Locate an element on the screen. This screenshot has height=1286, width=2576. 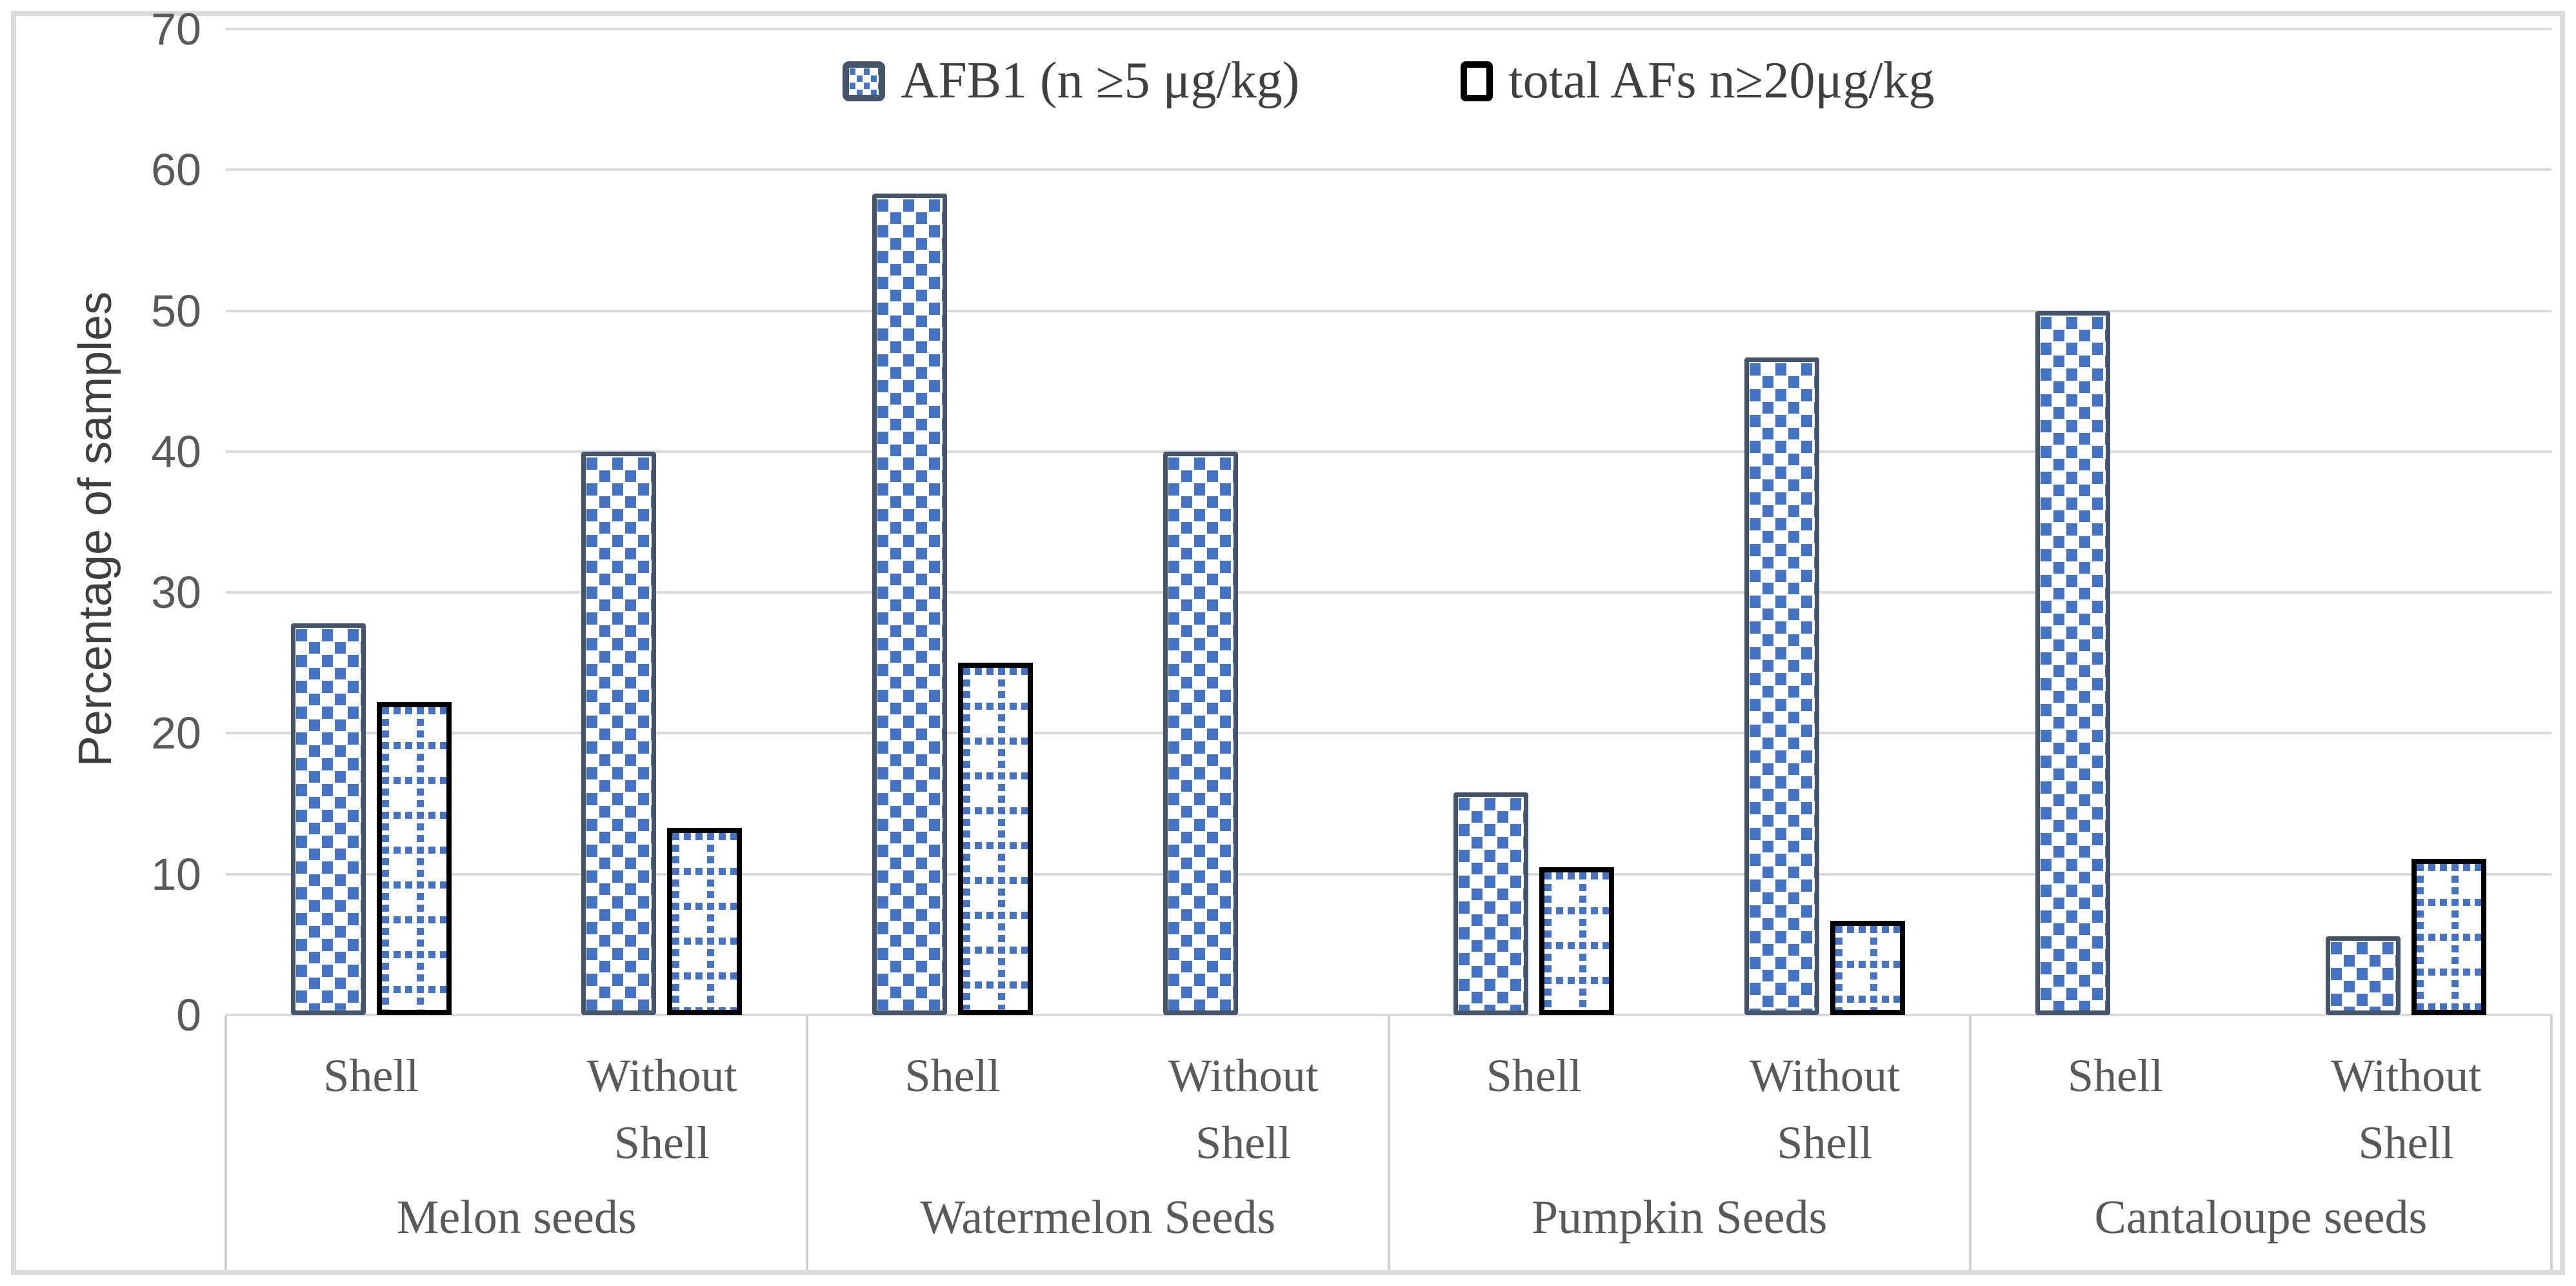
group-label-watermelon-seeds: Watermelon Seeds is located at coordinates (1098, 1218).